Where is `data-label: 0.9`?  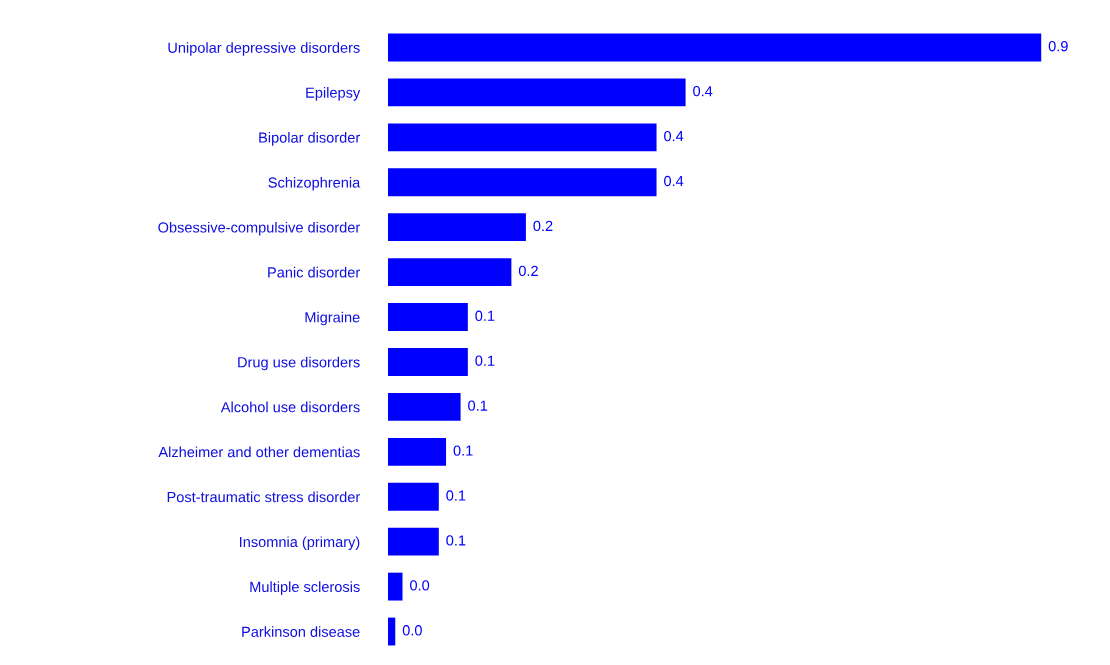
data-label: 0.9 is located at coordinates (1058, 46).